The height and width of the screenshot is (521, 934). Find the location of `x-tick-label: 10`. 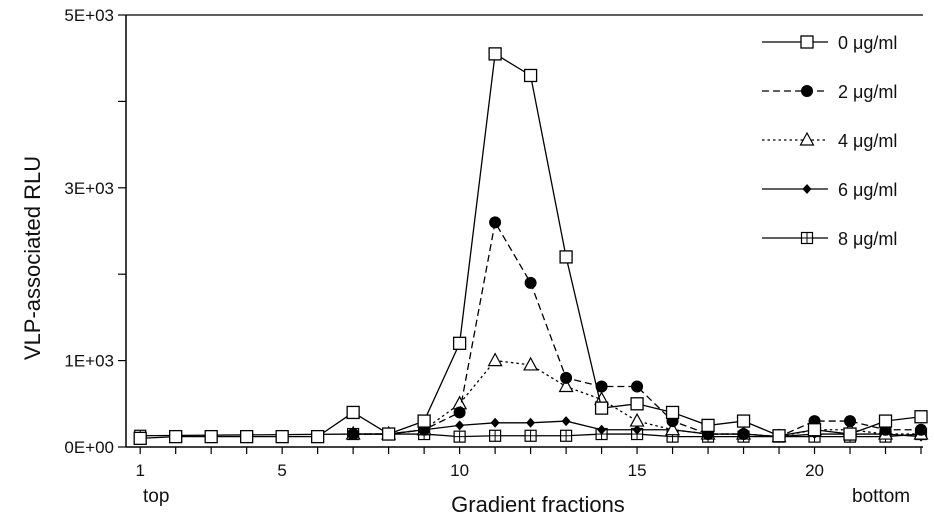

x-tick-label: 10 is located at coordinates (459, 470).